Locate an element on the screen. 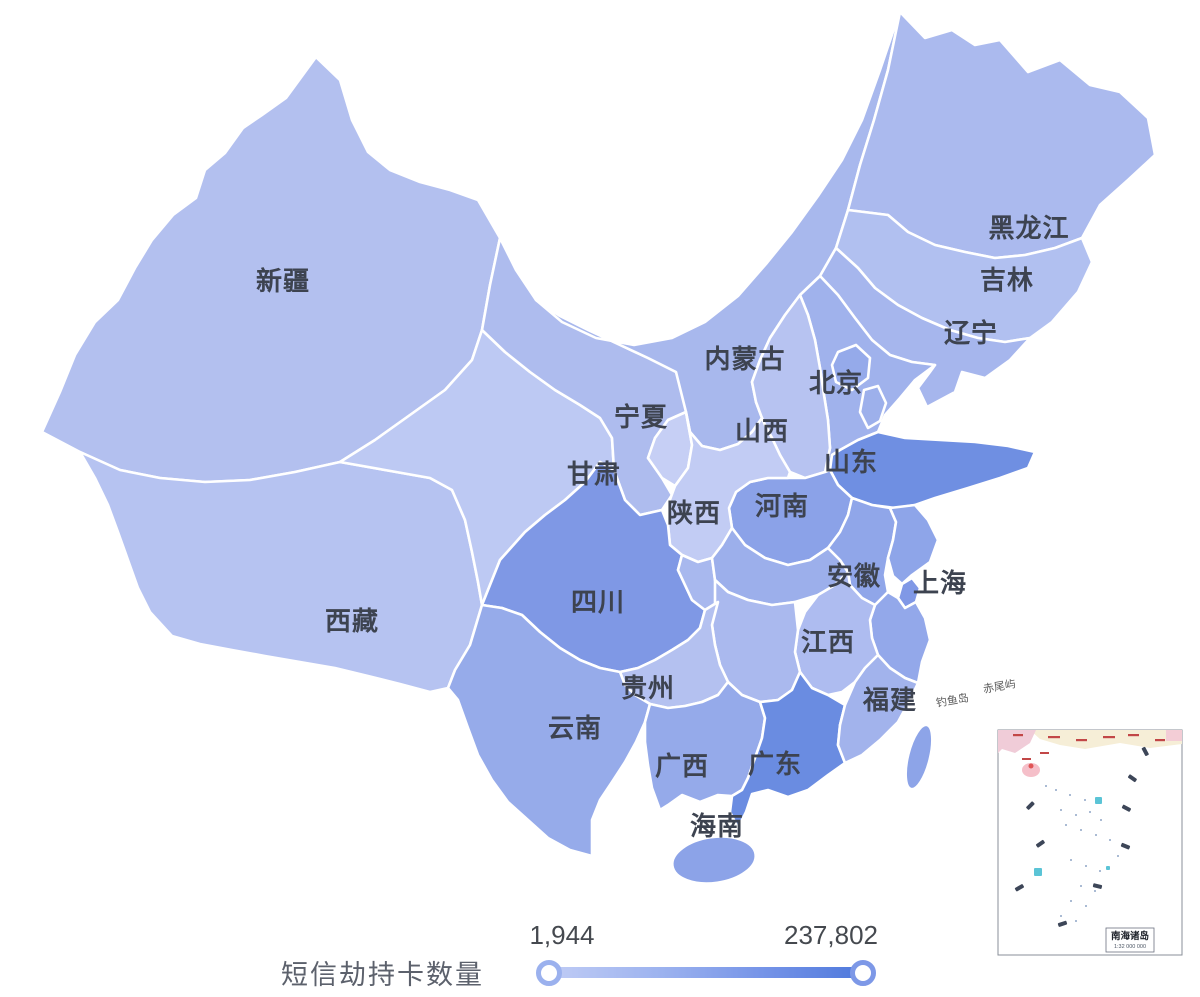  province-label-guangdong: 广东 is located at coordinates (775, 764).